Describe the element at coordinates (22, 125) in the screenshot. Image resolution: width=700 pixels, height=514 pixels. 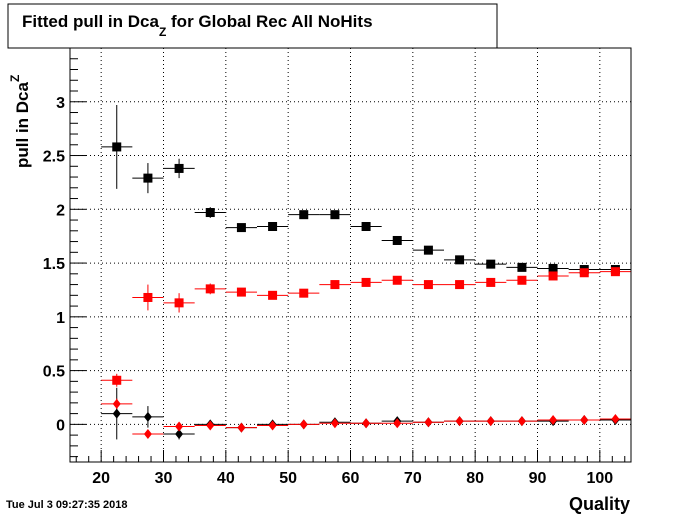
I see `ylabel-main: pull in Dca` at that location.